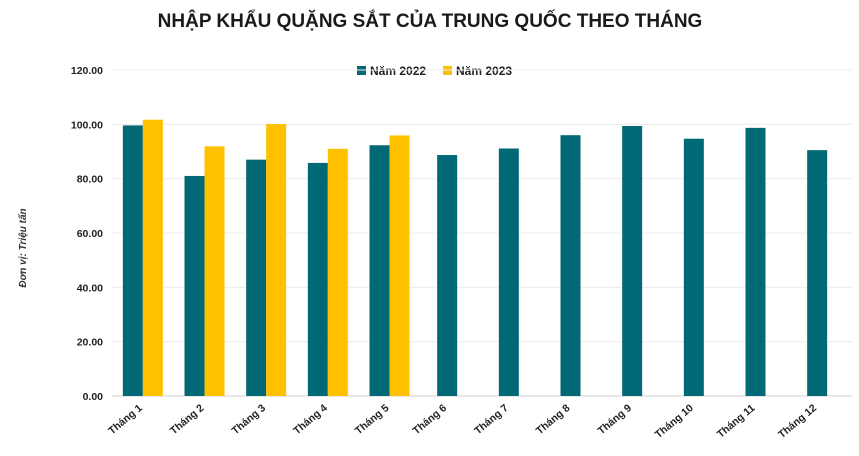 This screenshot has width=859, height=456. Describe the element at coordinates (372, 419) in the screenshot. I see `x-tick-label: Tháng 5` at that location.